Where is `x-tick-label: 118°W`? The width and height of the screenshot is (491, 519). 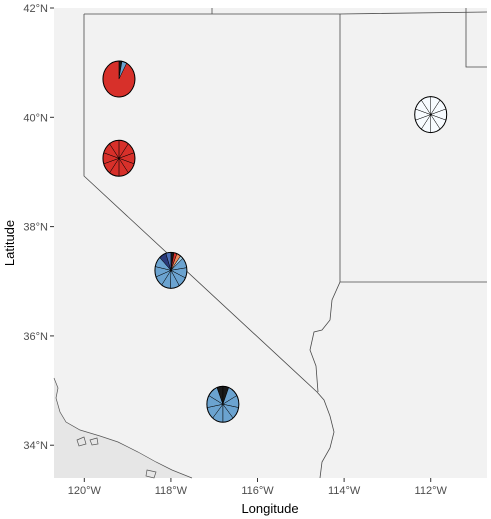 x-tick-label: 118°W is located at coordinates (171, 491).